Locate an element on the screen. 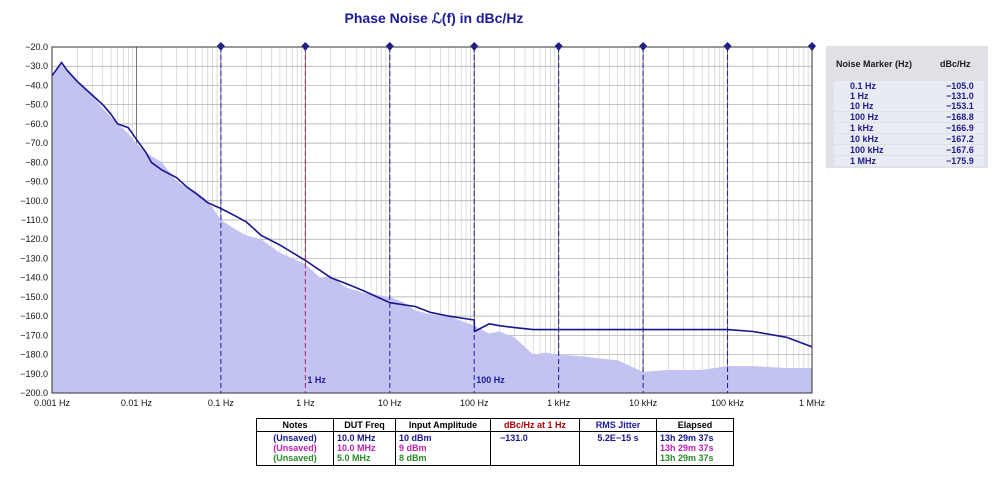  x-tick-label: 0.1 Hz is located at coordinates (221, 403).